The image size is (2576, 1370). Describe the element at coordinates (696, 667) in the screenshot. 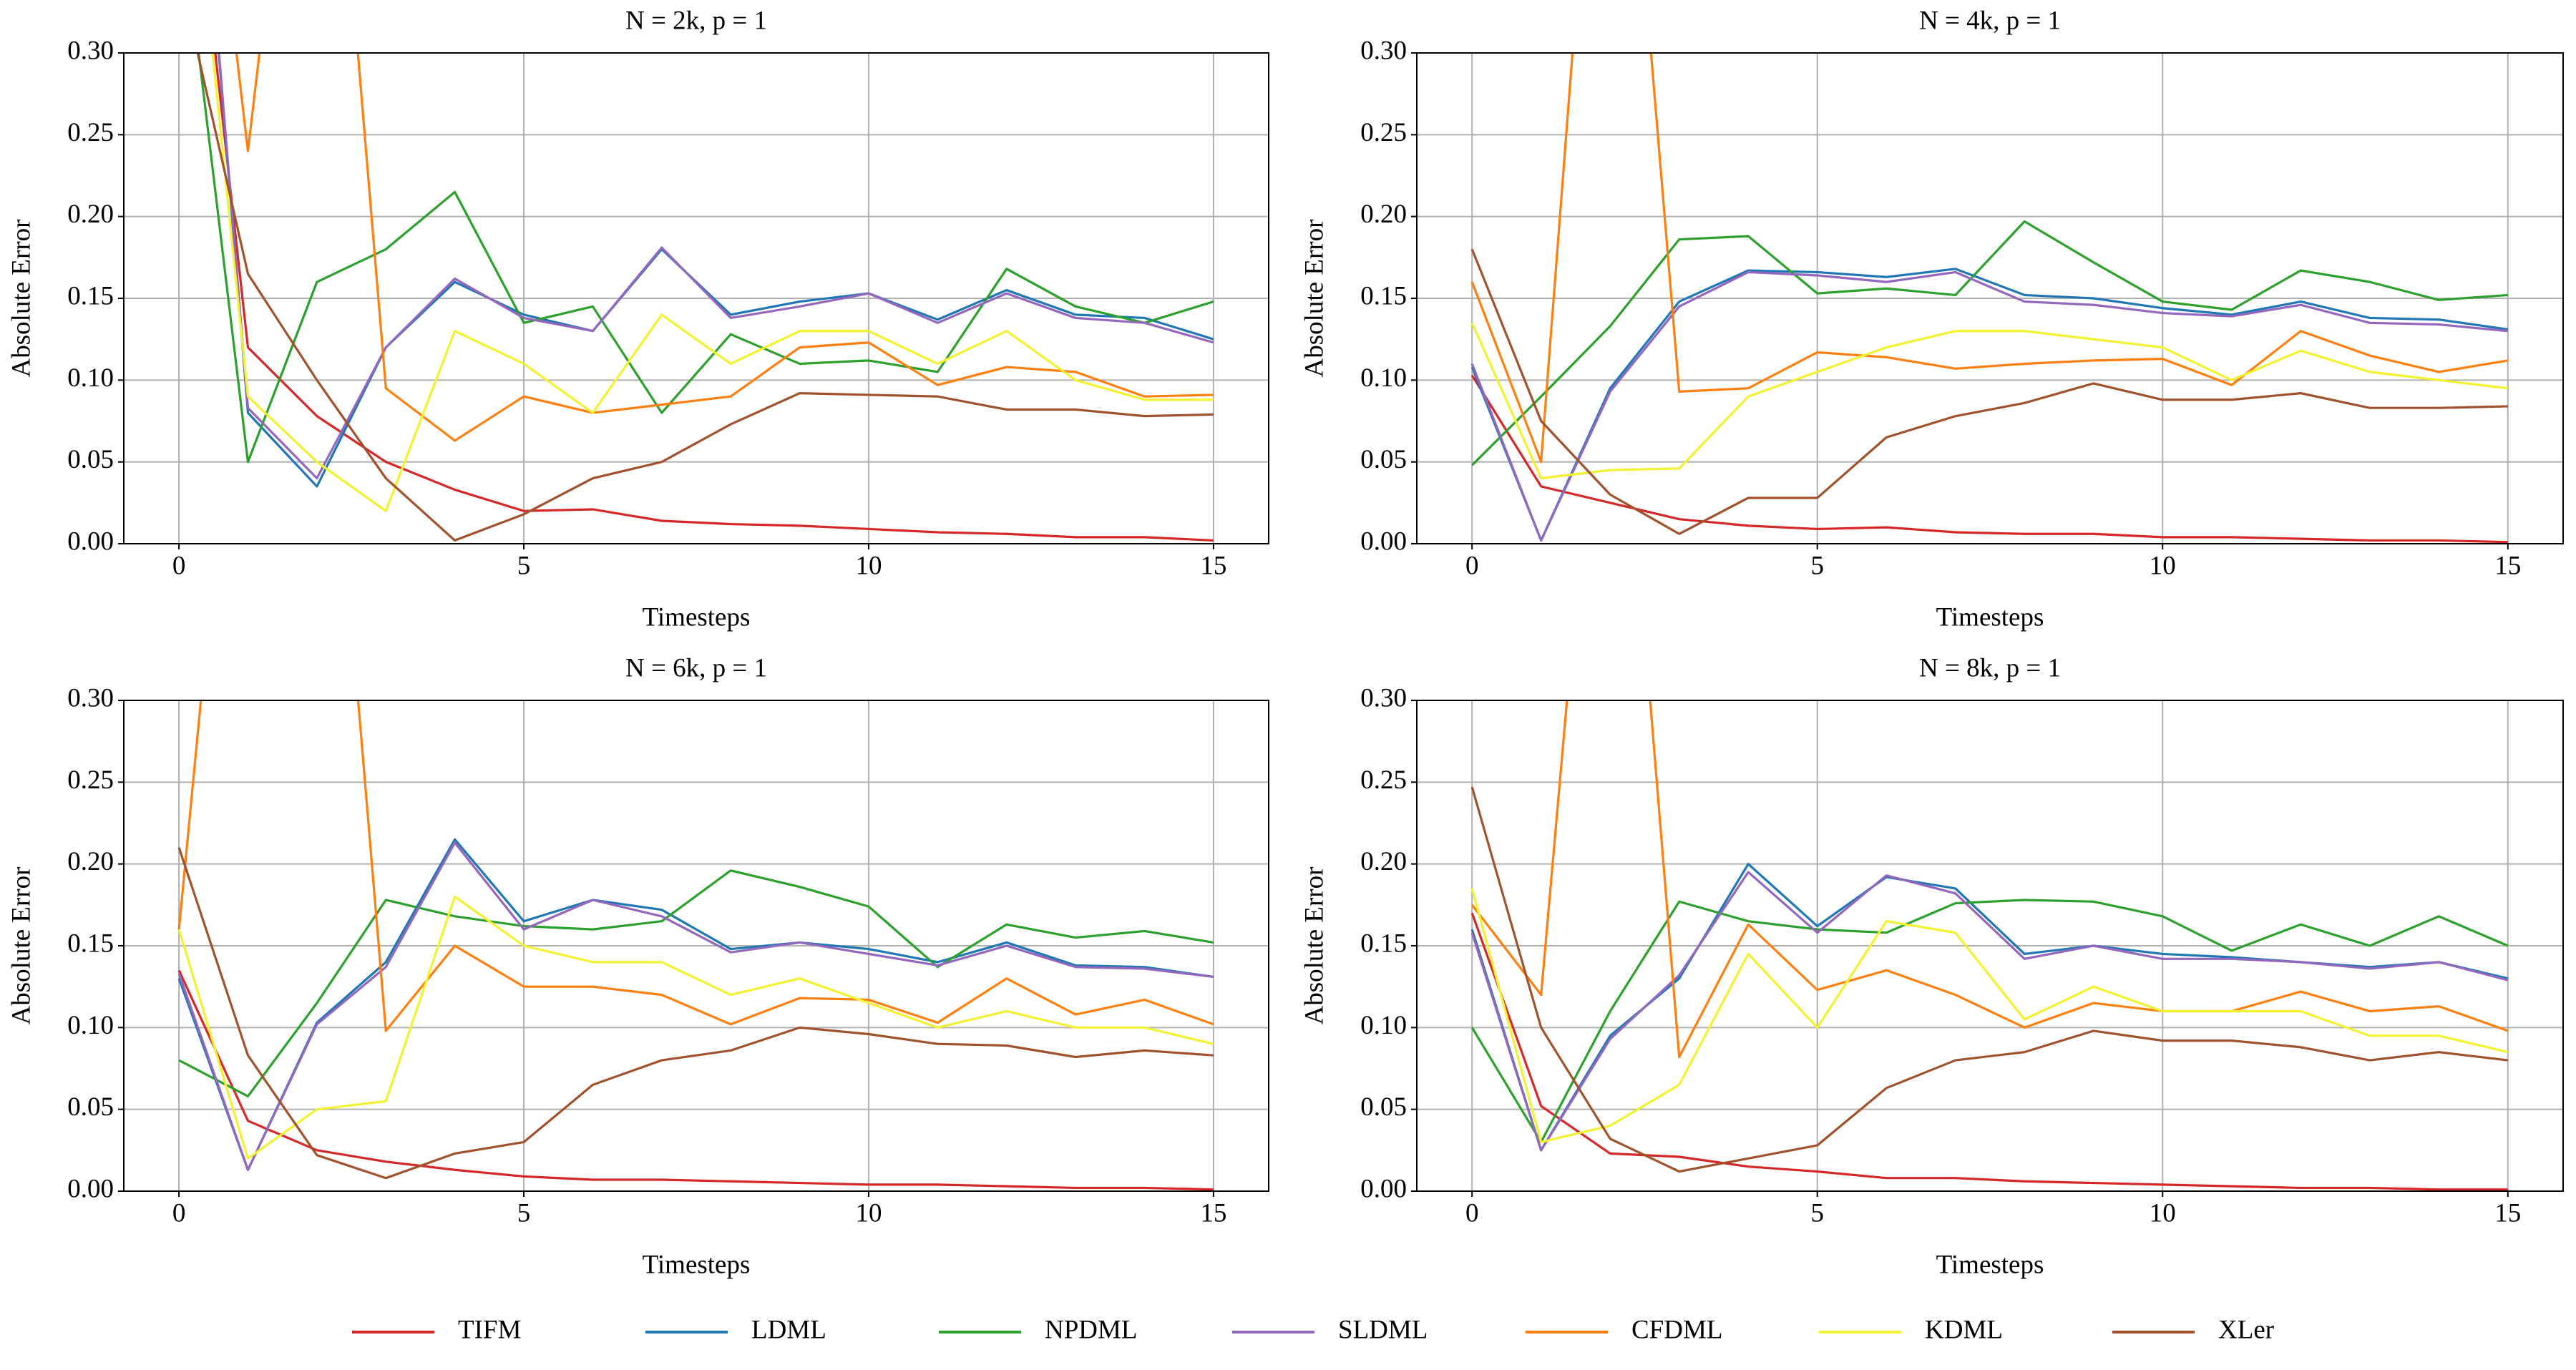

I see `subplot-title: N = 6k, p = 1` at that location.